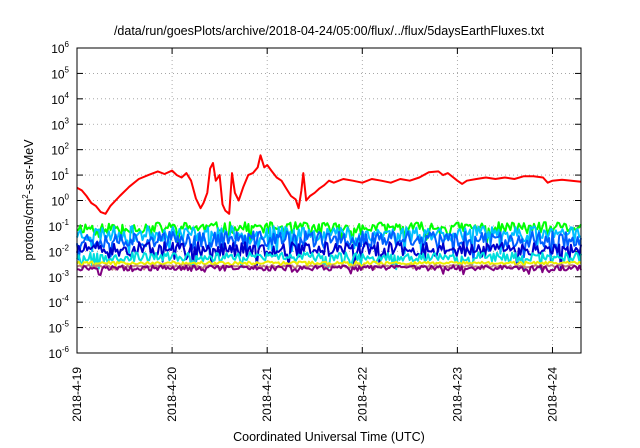  I want to click on y-tick-label: 10², so click(60, 150).